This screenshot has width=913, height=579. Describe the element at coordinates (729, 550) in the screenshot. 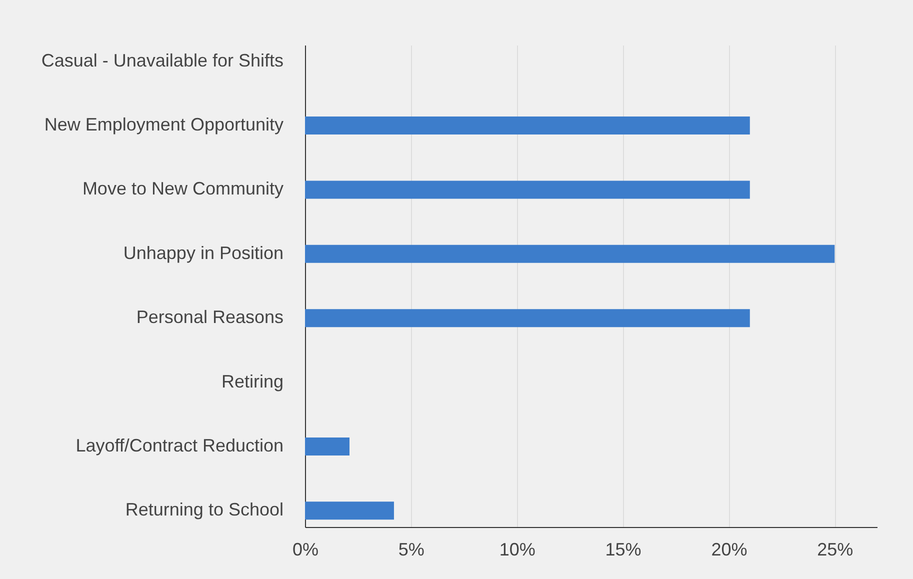

I see `x-tick-label: 20%` at that location.